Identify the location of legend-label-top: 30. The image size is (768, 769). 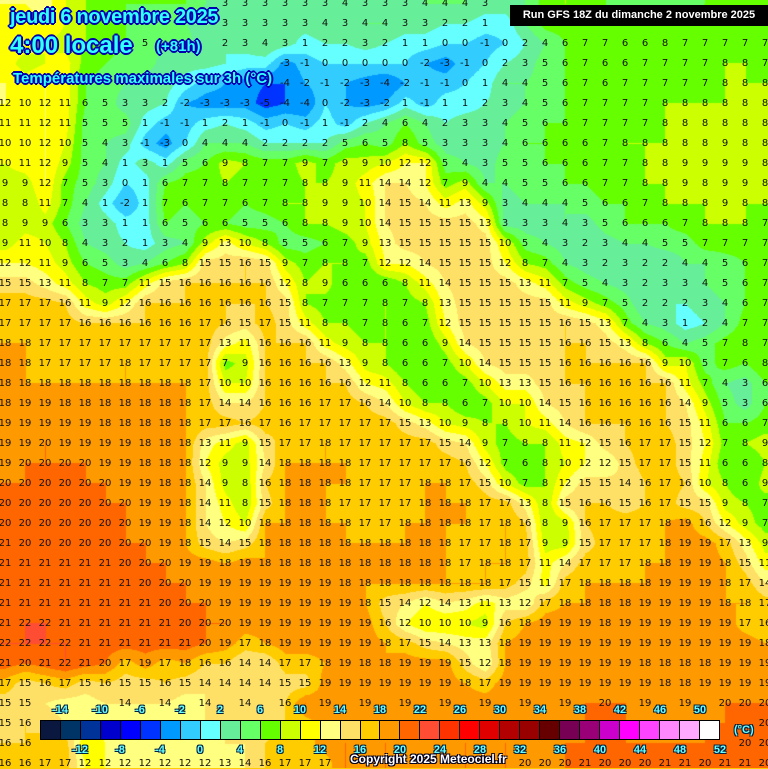
(500, 710).